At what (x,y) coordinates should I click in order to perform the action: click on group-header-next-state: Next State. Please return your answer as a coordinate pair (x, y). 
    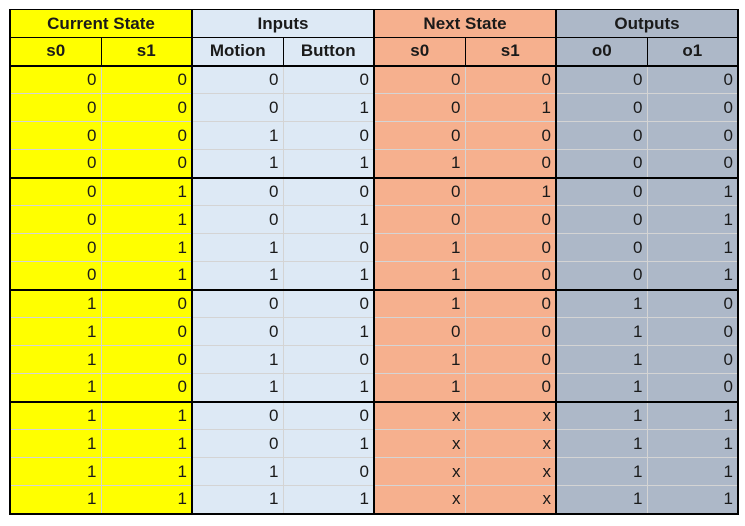
    Looking at the image, I should click on (465, 23).